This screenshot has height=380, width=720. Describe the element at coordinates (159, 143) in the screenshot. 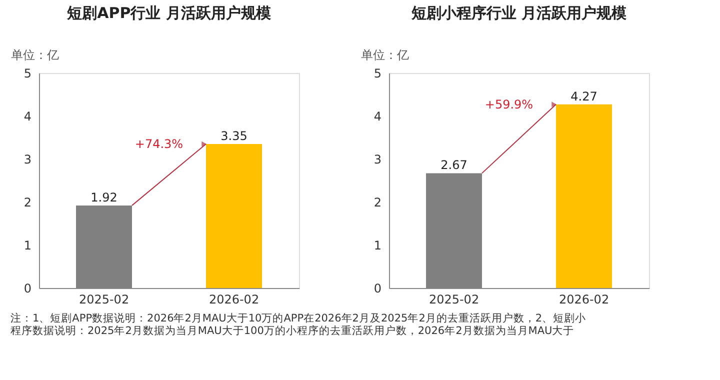

I see `annotation: +74.3%` at that location.